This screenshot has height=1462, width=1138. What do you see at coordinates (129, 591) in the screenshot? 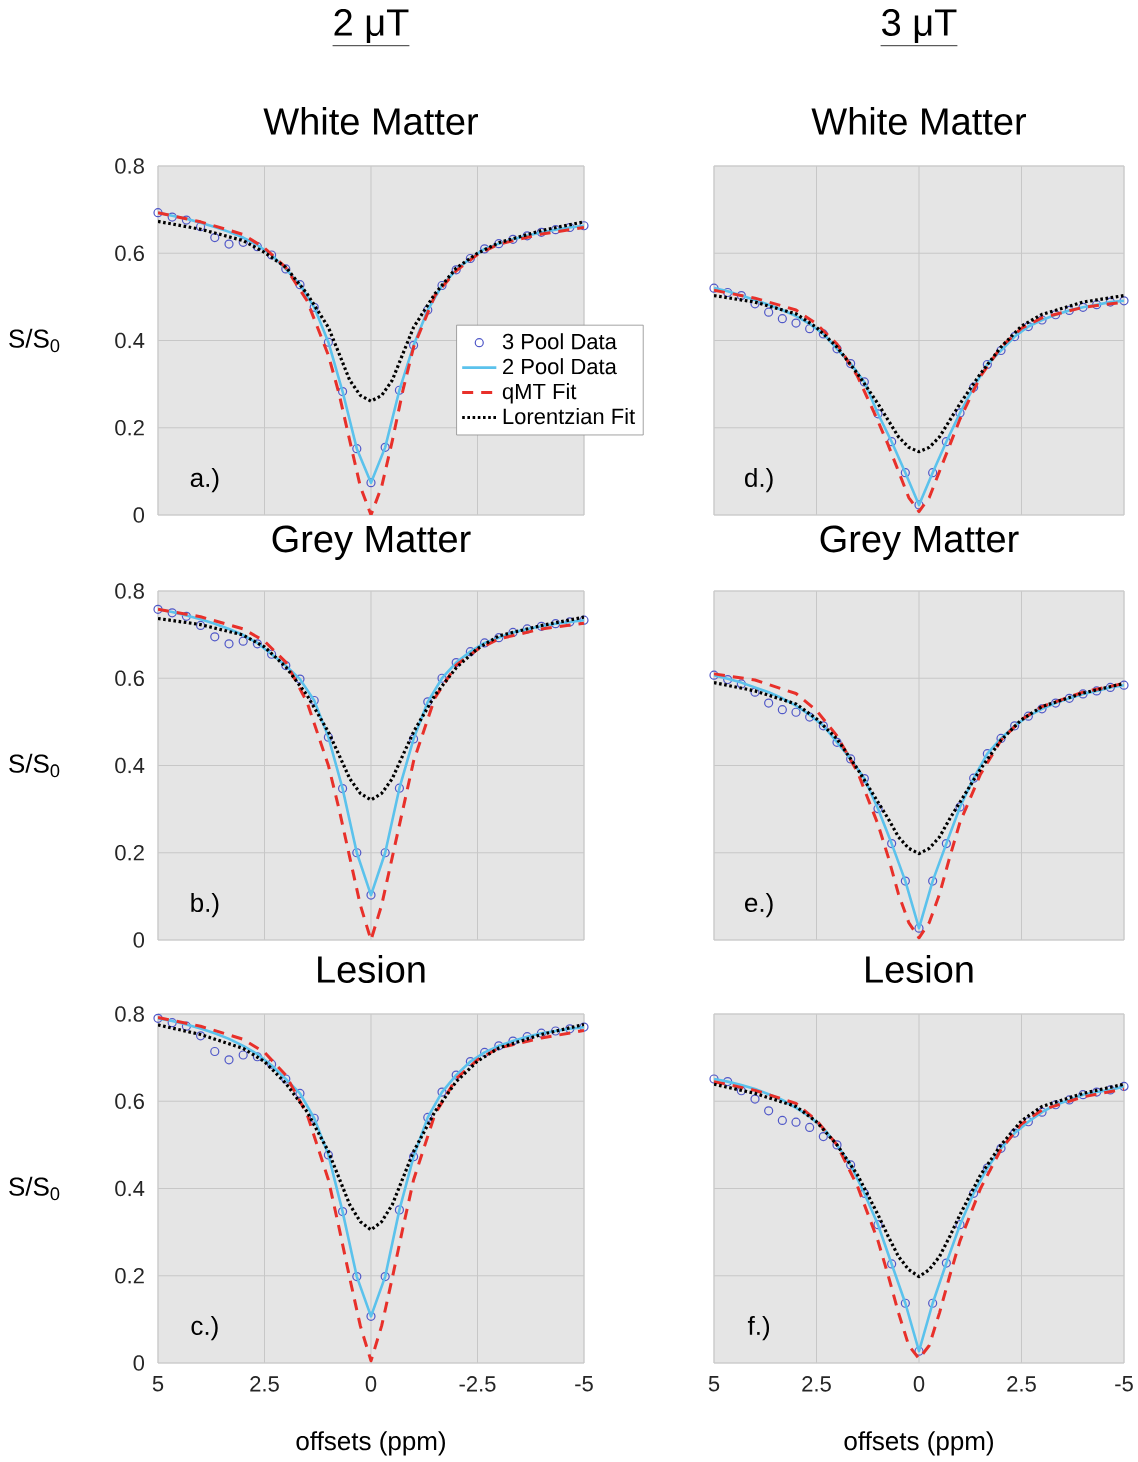
I see `y-tick-label: 0.8` at bounding box center [129, 591].